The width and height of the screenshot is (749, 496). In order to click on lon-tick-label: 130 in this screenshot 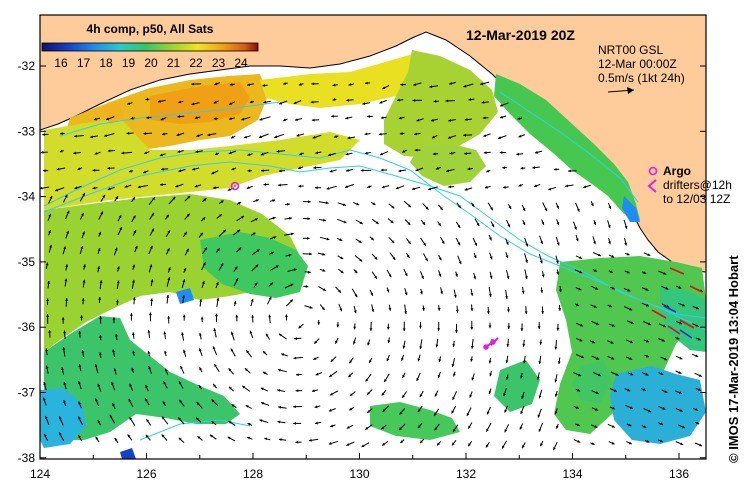, I will do `click(359, 474)`.